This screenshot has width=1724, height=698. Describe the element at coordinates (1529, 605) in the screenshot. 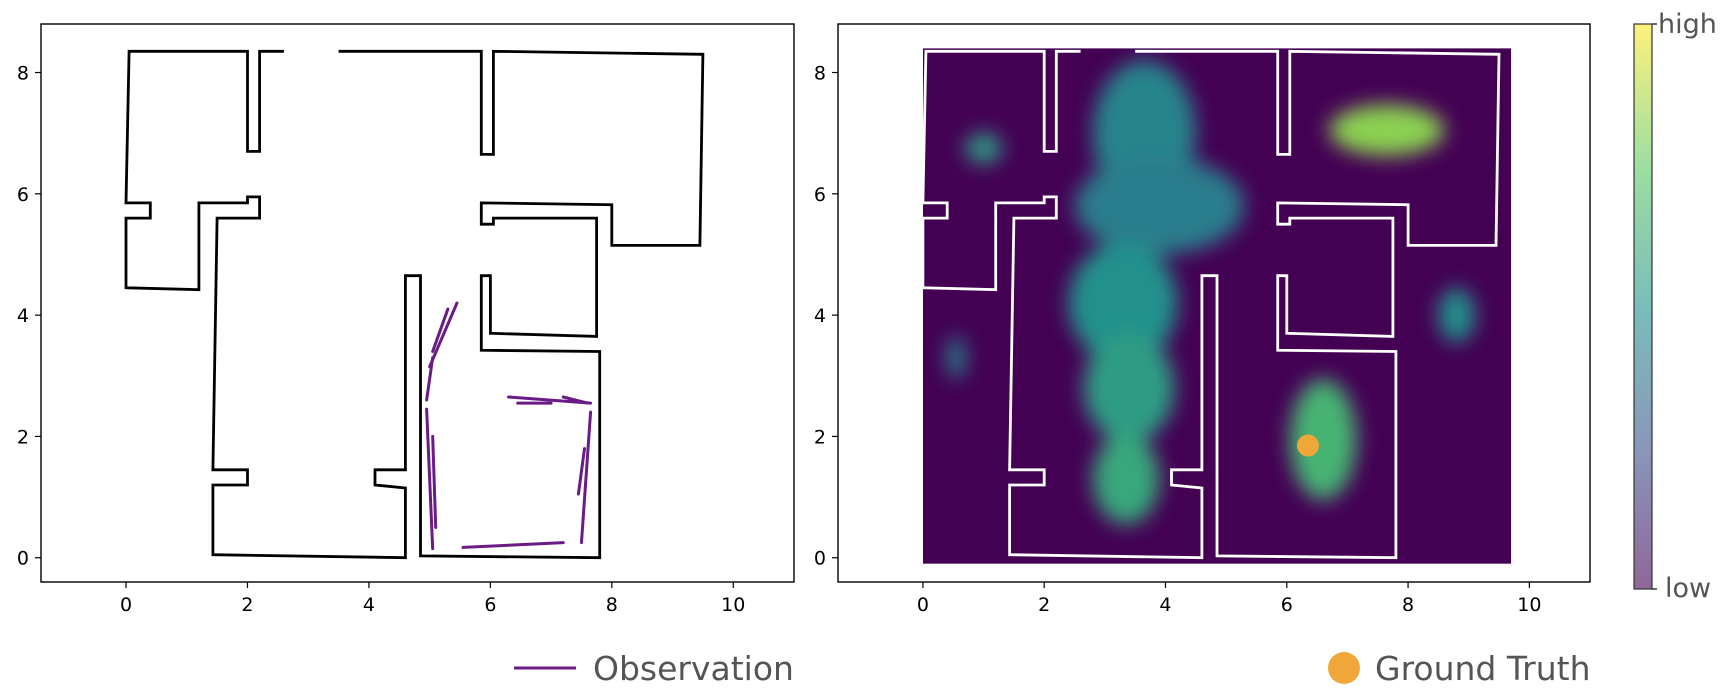

I see `right-x-tick-label: 10` at that location.